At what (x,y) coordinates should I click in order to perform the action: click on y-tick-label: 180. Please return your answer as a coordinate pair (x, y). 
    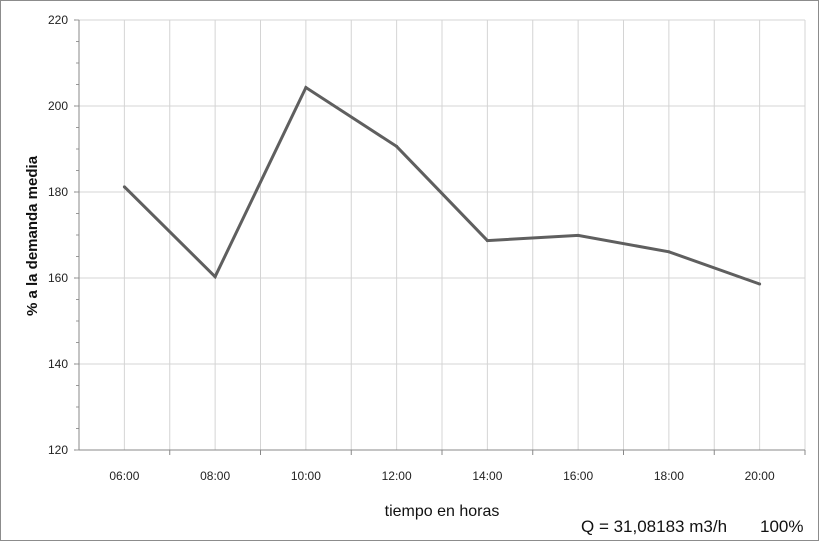
    Looking at the image, I should click on (58, 192).